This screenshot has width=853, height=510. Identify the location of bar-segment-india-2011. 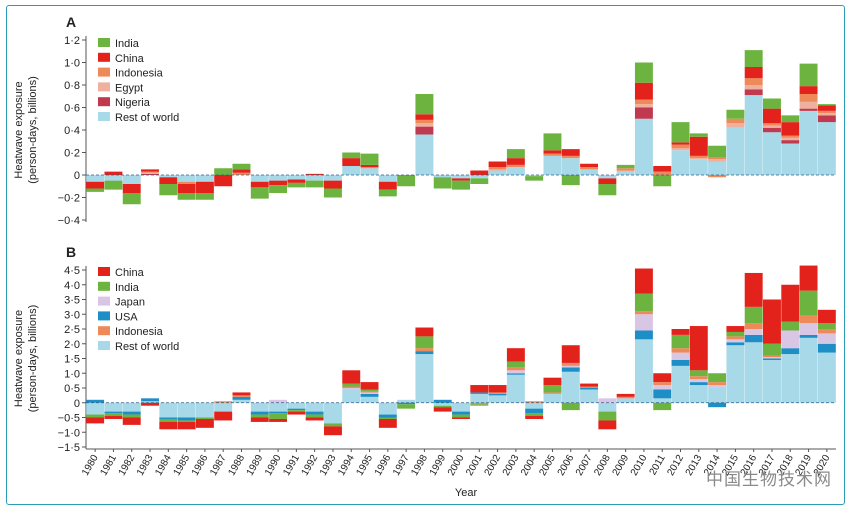
(662, 181).